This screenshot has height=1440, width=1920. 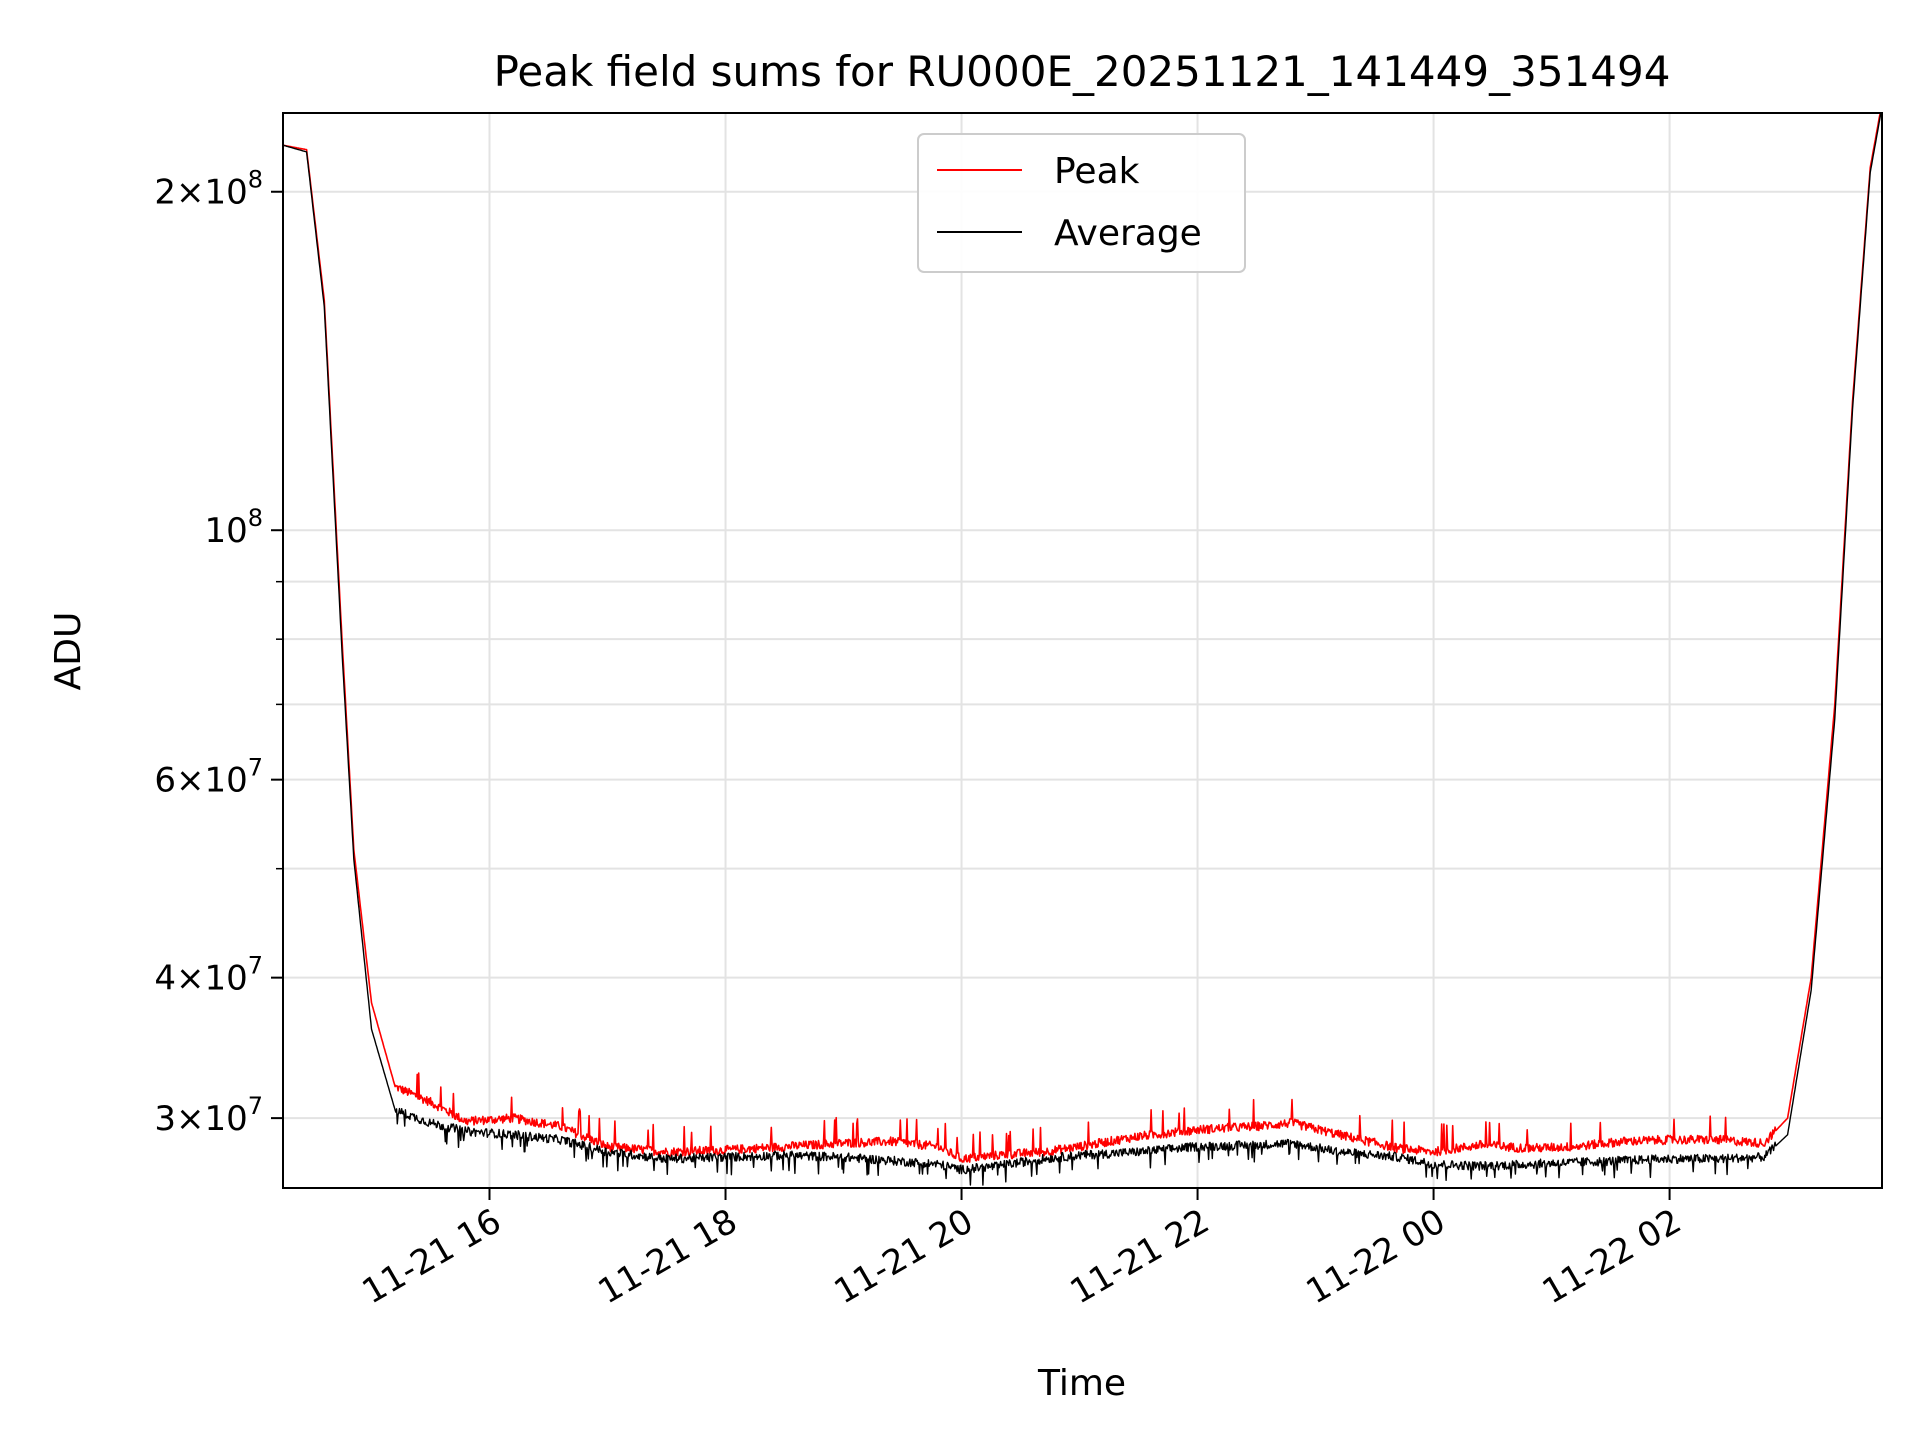 What do you see at coordinates (68, 651) in the screenshot?
I see `y-axis-label: ADU` at bounding box center [68, 651].